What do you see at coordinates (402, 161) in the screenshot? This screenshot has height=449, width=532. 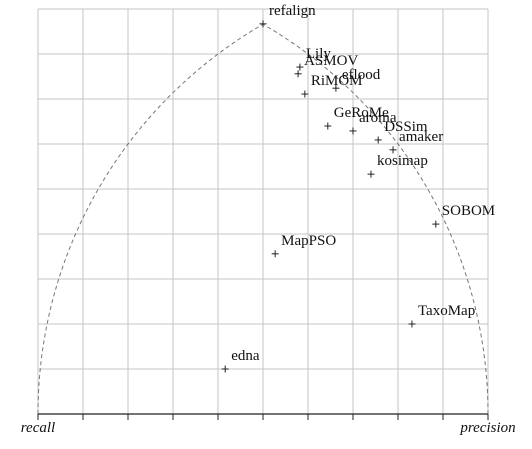 I see `point-label: kosimap` at bounding box center [402, 161].